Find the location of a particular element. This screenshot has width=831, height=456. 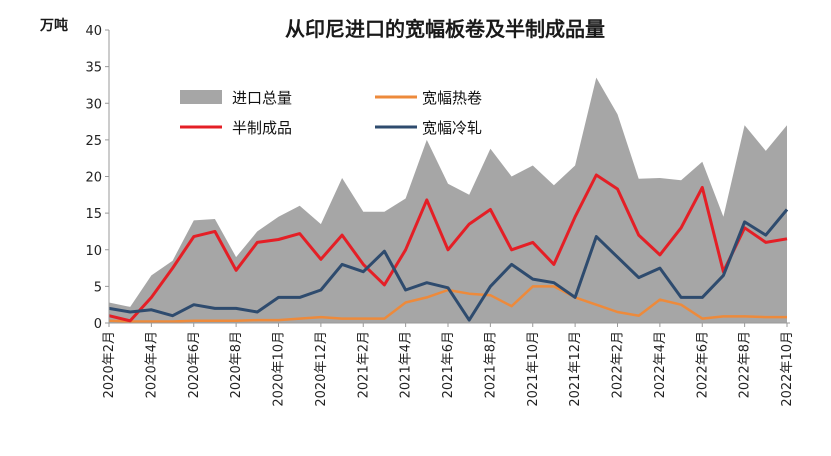

x-tick-label-3: 2020年8月 is located at coordinates (236, 364).